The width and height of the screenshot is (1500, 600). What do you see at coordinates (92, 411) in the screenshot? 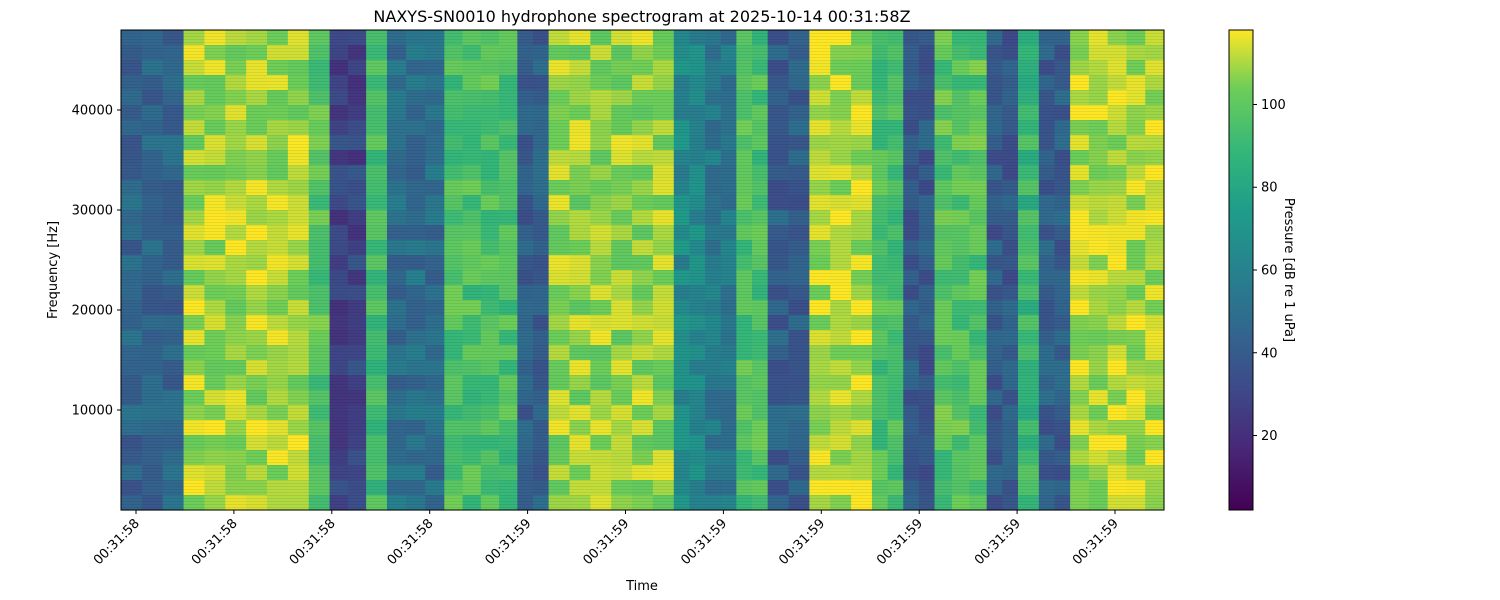
I see `y-tick-label: 10000` at bounding box center [92, 411].